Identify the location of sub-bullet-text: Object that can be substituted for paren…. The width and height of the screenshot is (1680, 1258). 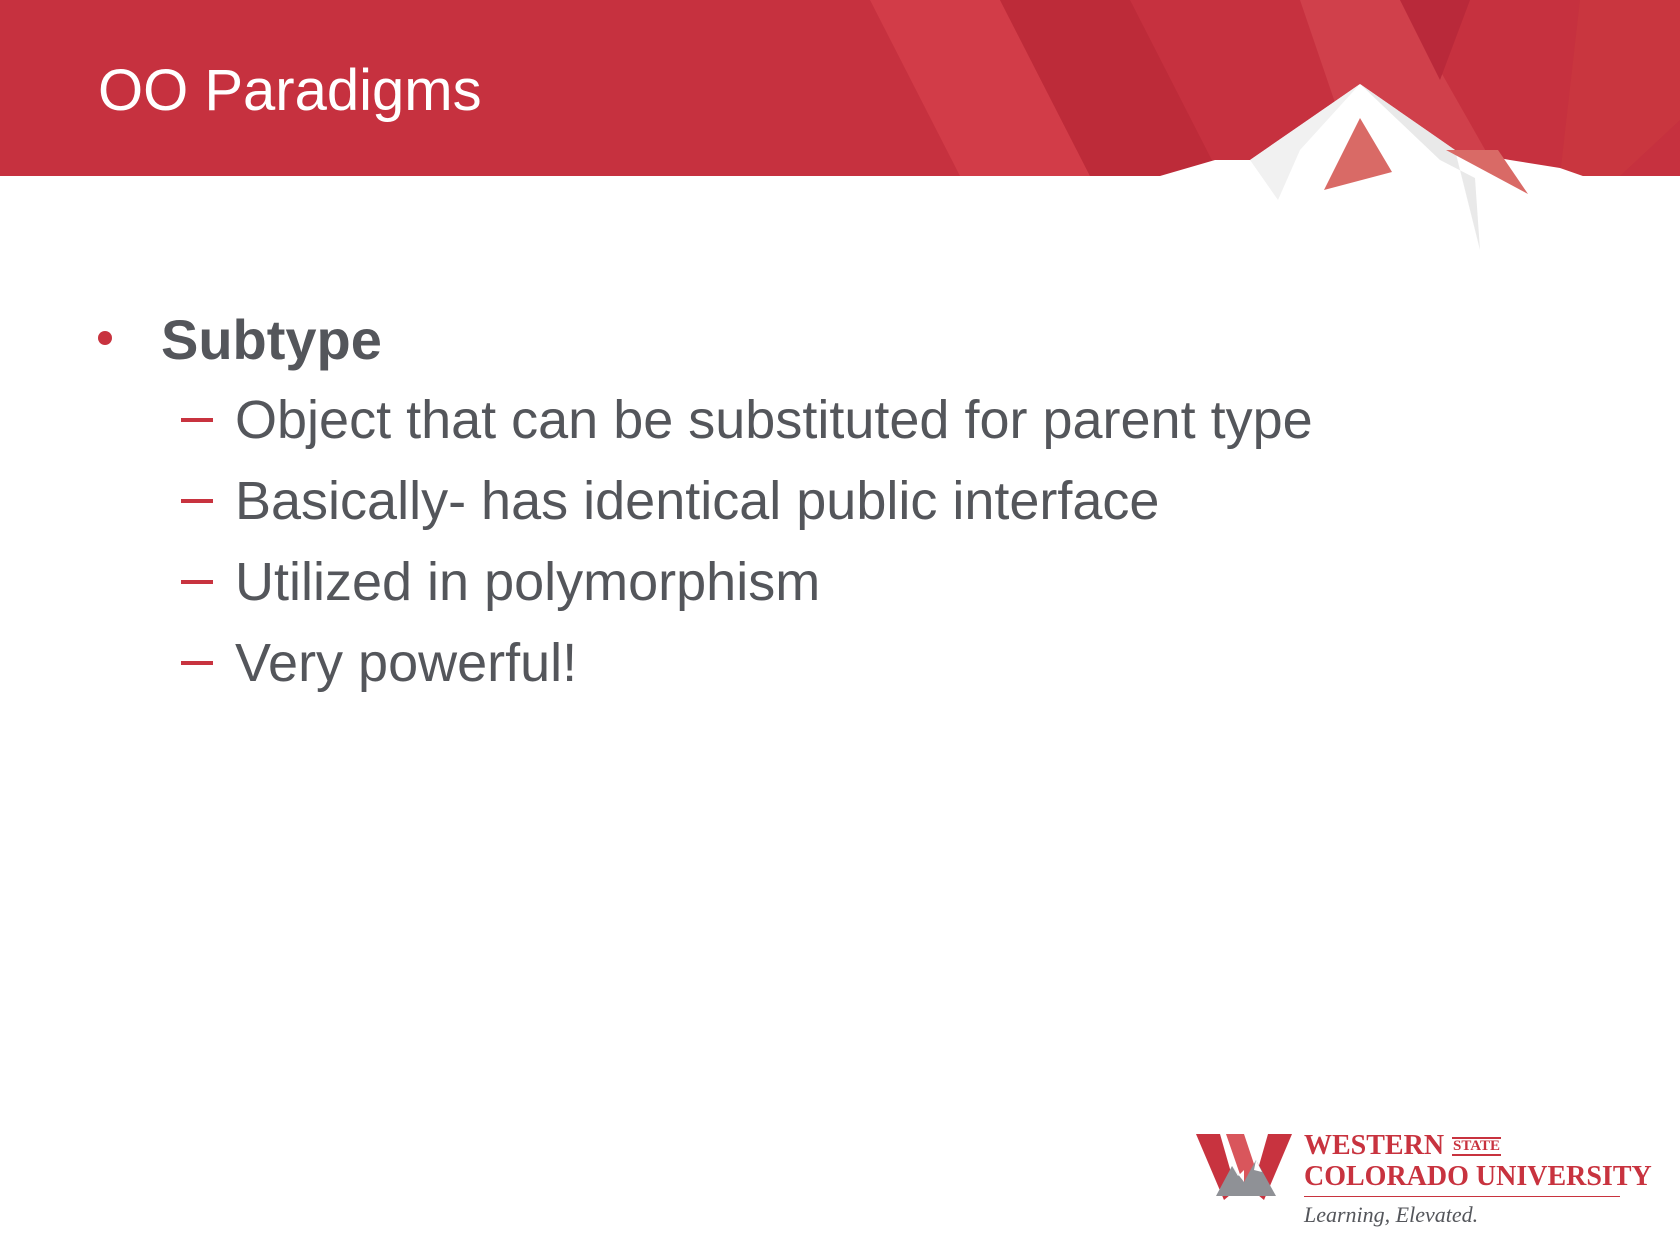
(774, 420).